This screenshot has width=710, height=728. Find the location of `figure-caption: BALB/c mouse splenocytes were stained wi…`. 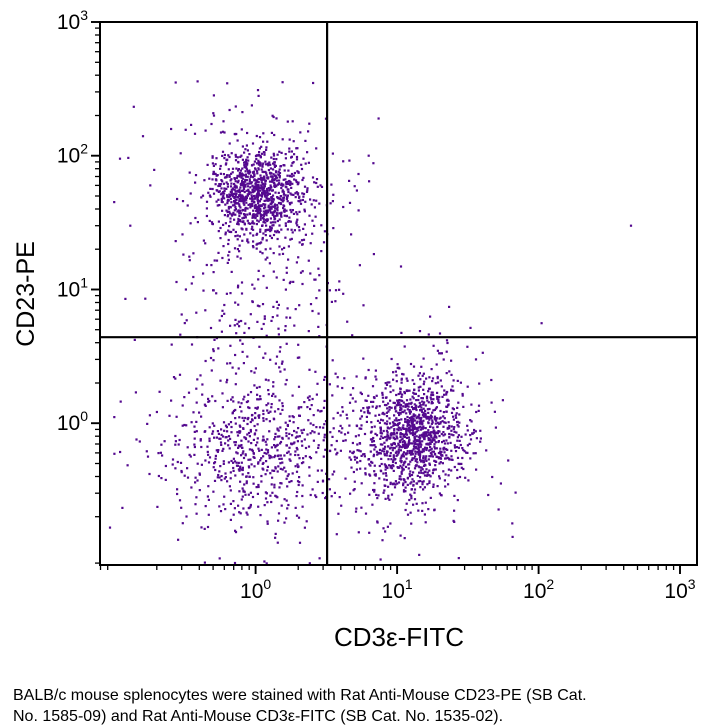

figure-caption: BALB/c mouse splenocytes were stained wi… is located at coordinates (356, 706).